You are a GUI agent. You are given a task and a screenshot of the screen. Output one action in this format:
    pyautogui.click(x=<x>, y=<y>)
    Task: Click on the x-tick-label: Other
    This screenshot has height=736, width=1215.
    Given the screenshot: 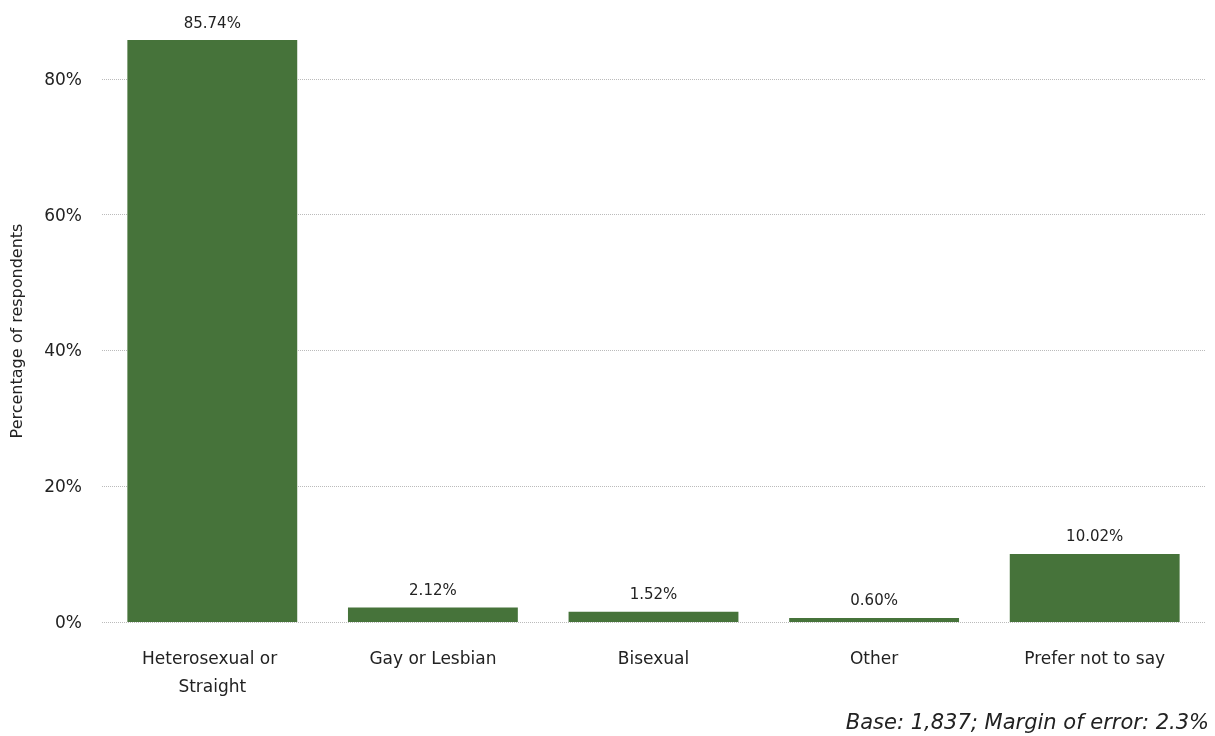 What is the action you would take?
    pyautogui.click(x=874, y=658)
    